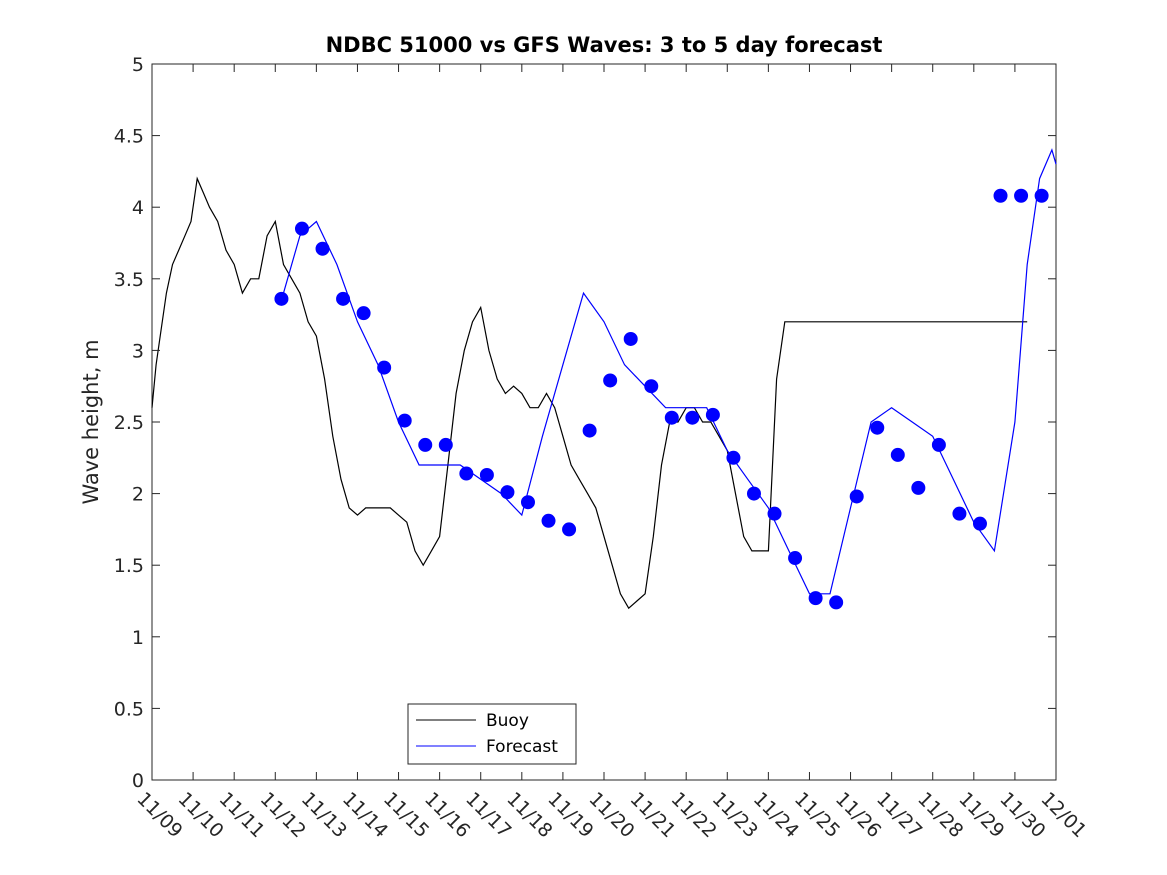 Image resolution: width=1167 pixels, height=875 pixels. I want to click on y-tick-label: 1.5, so click(129, 566).